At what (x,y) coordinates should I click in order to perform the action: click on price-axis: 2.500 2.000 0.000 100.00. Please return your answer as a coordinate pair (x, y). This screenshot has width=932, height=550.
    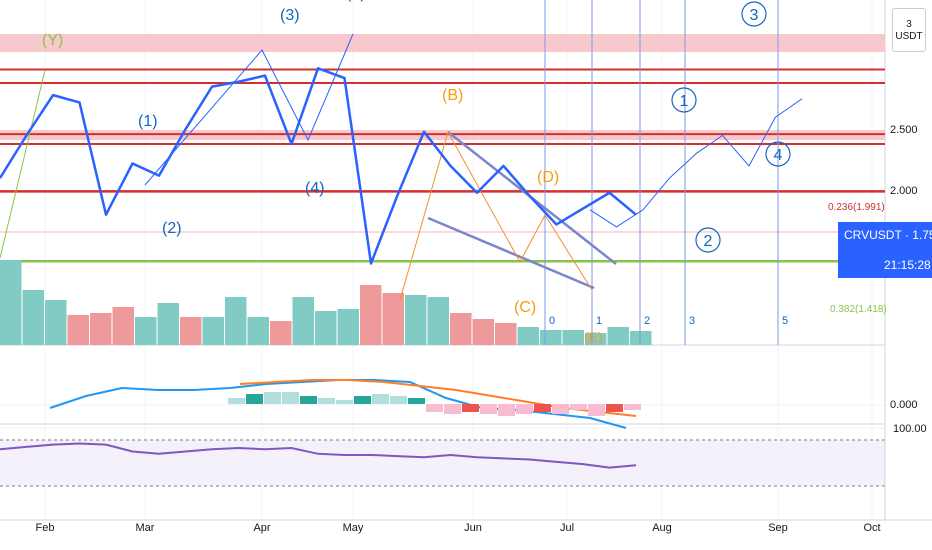
    Looking at the image, I should click on (908, 279).